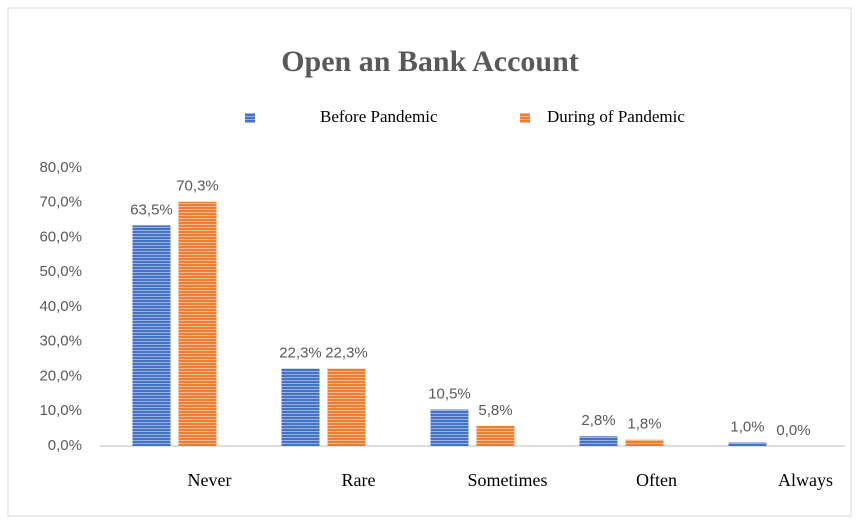  Describe the element at coordinates (379, 116) in the screenshot. I see `legend-label: Before Pandemic` at that location.